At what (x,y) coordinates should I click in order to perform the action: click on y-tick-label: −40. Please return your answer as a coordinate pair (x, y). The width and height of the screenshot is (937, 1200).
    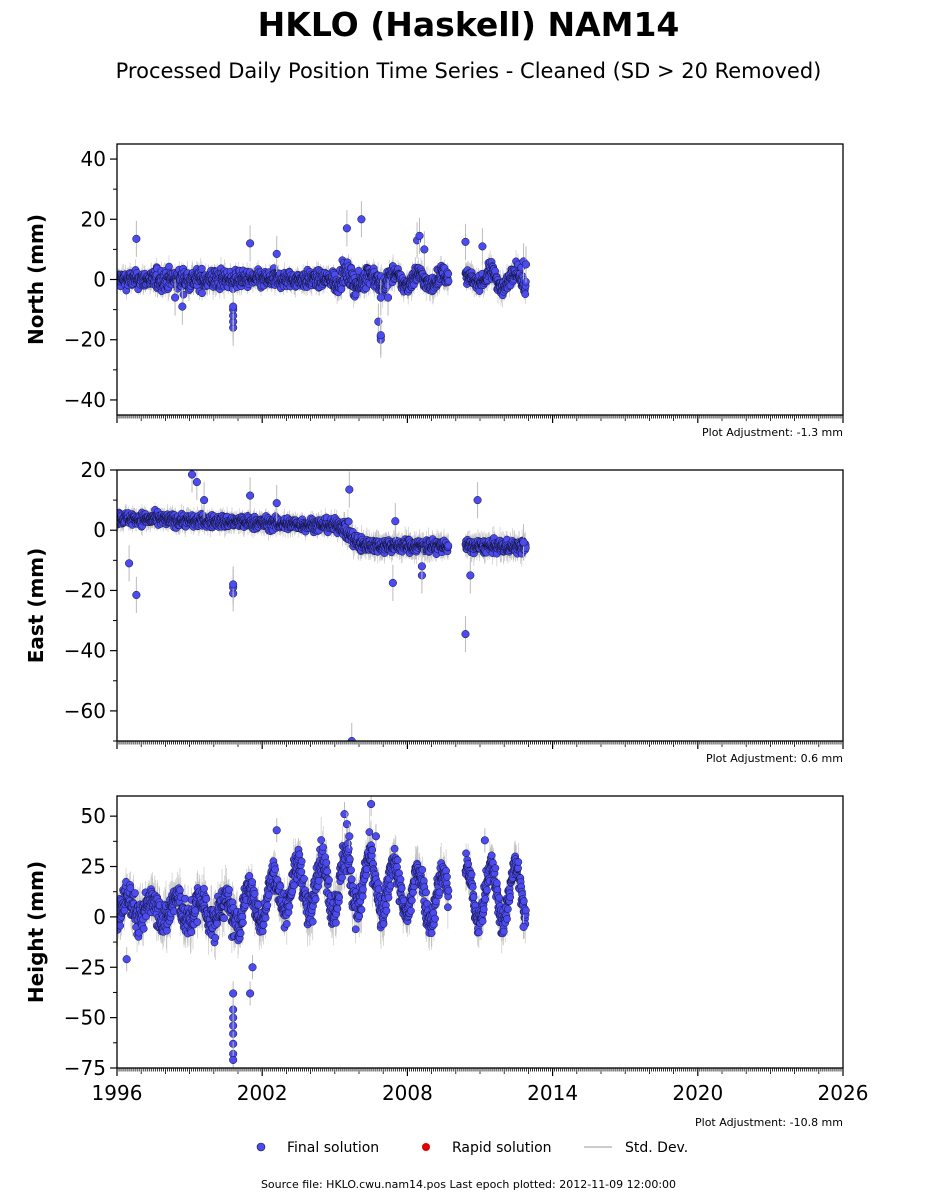
    Looking at the image, I should click on (85, 400).